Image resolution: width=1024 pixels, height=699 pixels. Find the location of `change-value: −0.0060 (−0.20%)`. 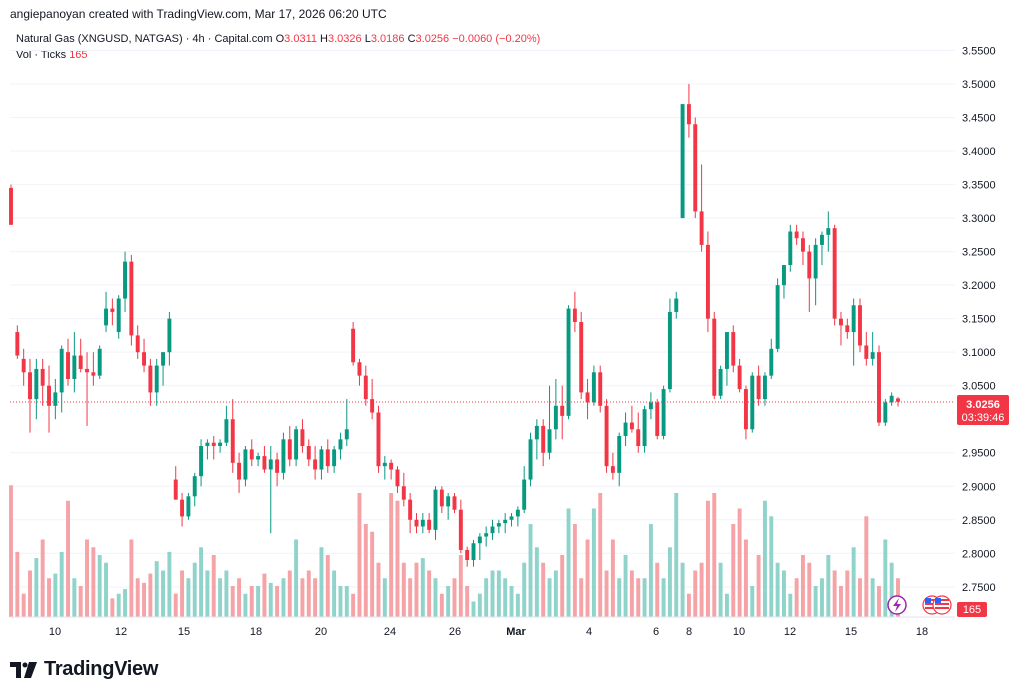

change-value: −0.0060 (−0.20%) is located at coordinates (496, 39).